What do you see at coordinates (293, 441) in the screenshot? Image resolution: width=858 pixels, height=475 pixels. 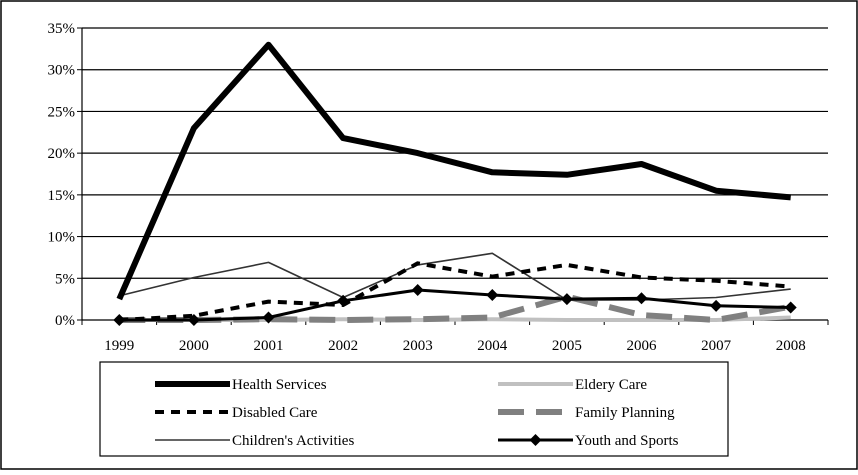 I see `legend-label: Children's Activities` at bounding box center [293, 441].